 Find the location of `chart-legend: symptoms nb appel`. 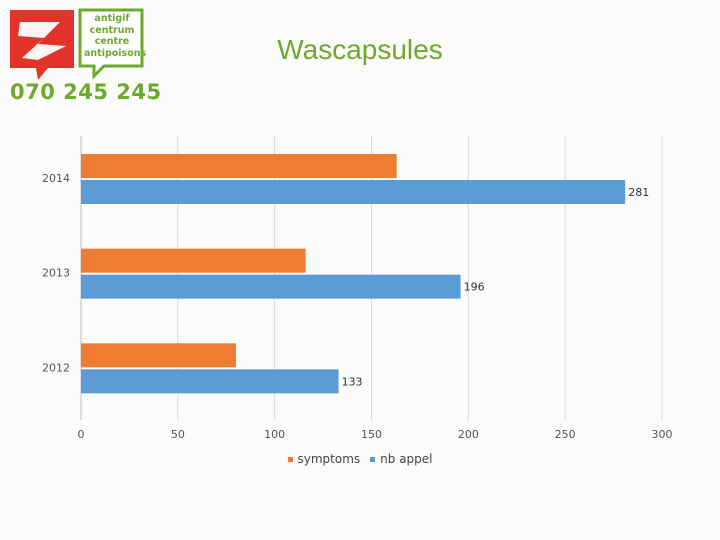

chart-legend: symptoms nb appel is located at coordinates (360, 459).